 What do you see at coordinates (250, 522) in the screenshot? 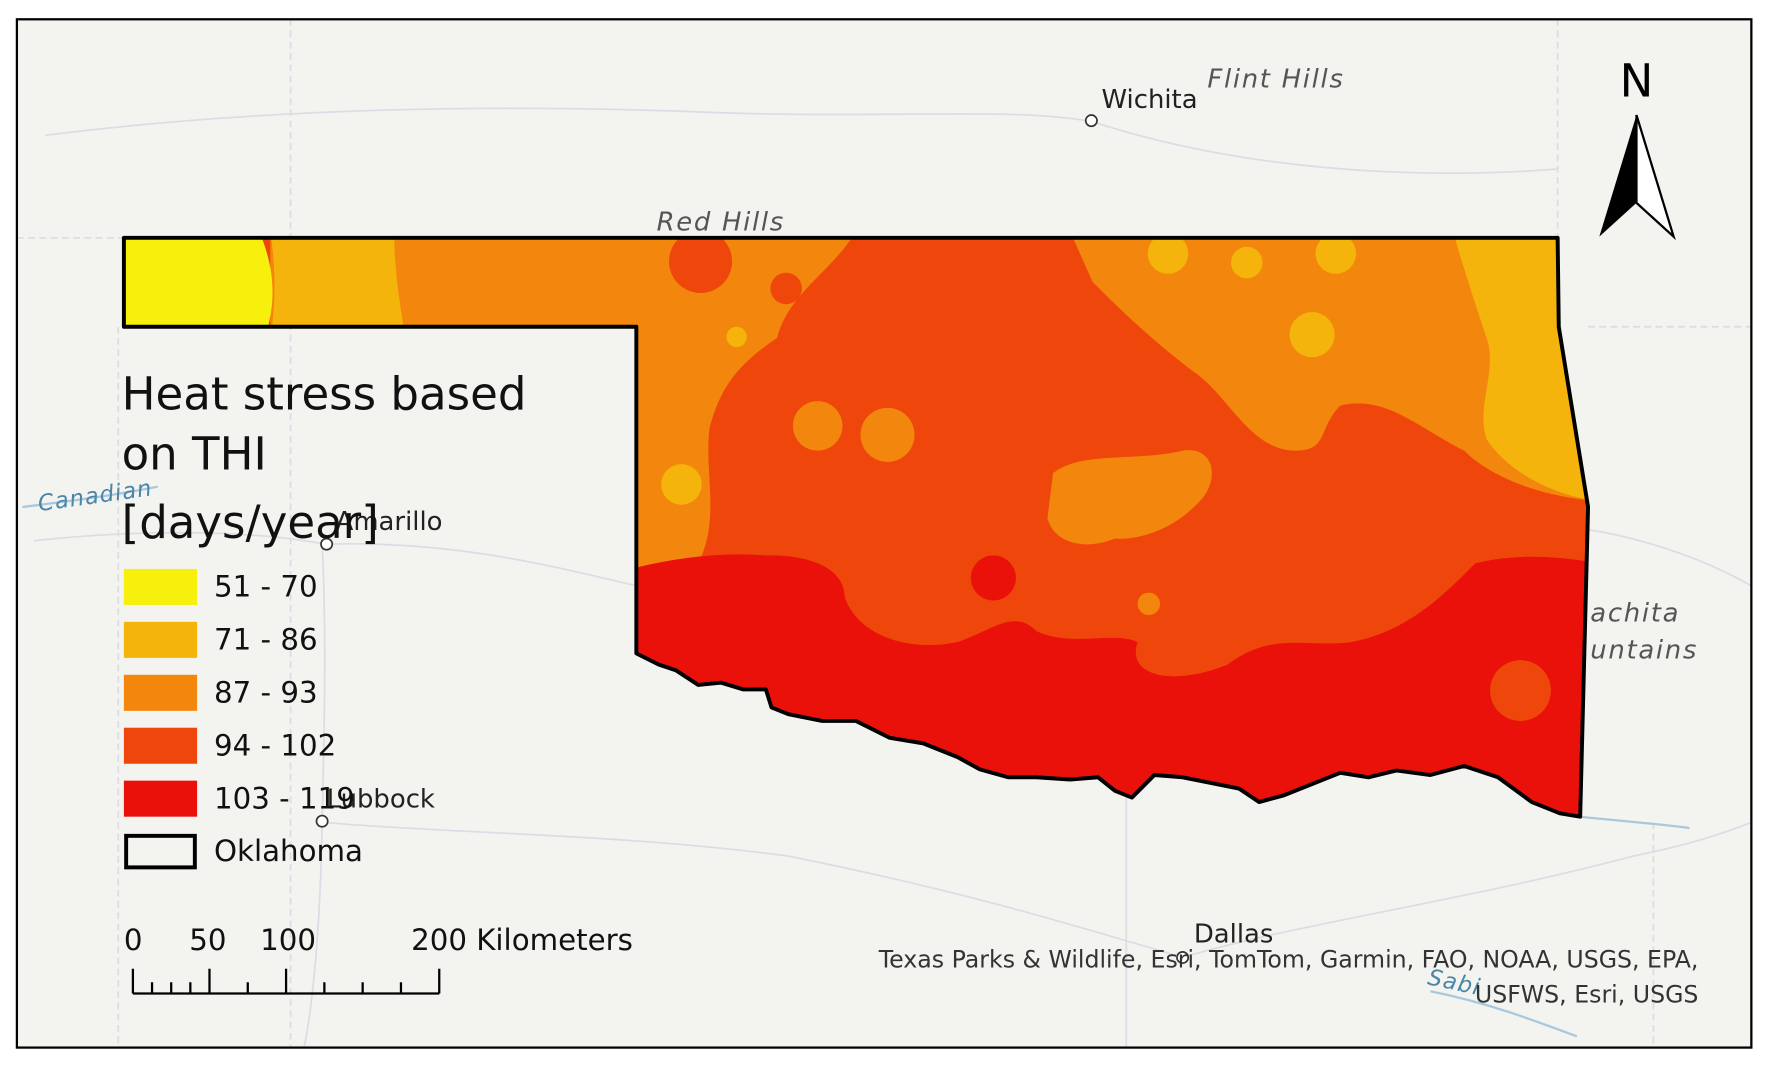
I see `legend-title: [days/year]` at bounding box center [250, 522].